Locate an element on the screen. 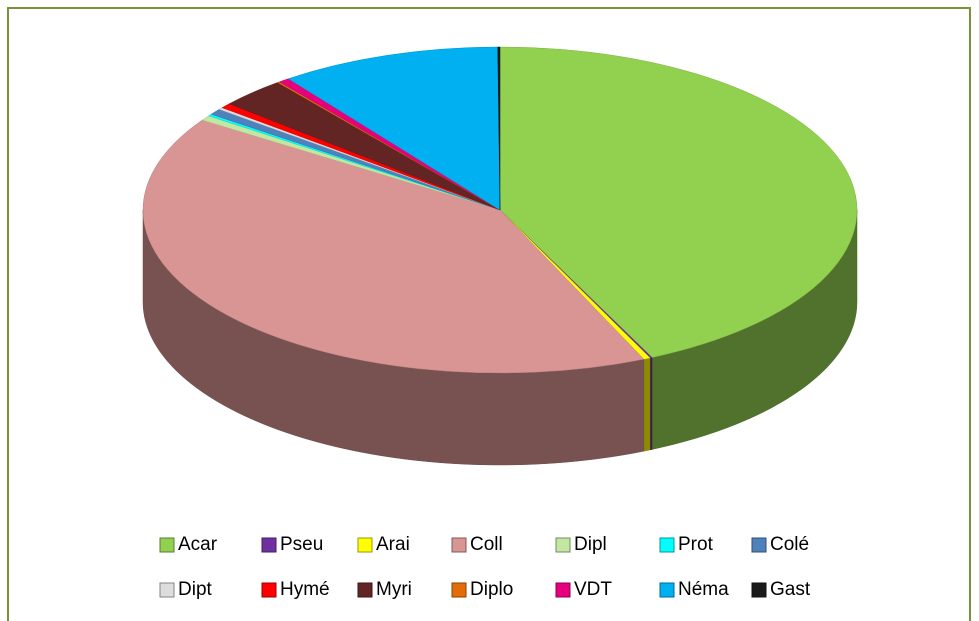 The height and width of the screenshot is (621, 979). legend-label: Acar is located at coordinates (198, 544).